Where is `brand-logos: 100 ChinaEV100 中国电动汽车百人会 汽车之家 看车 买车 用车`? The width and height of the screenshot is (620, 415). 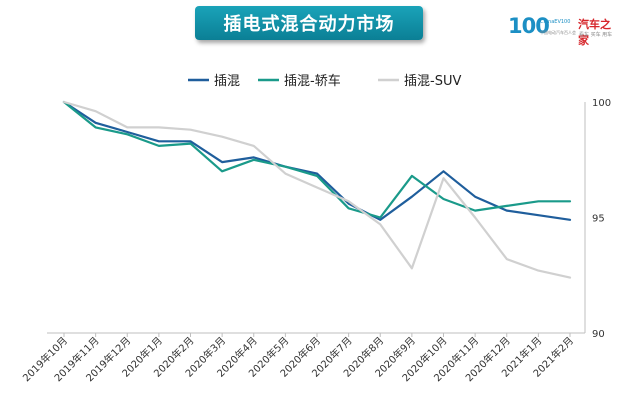 brand-logos: 100 ChinaEV100 中国电动汽车百人会 汽车之家 看车 买车 用车 is located at coordinates (563, 28).